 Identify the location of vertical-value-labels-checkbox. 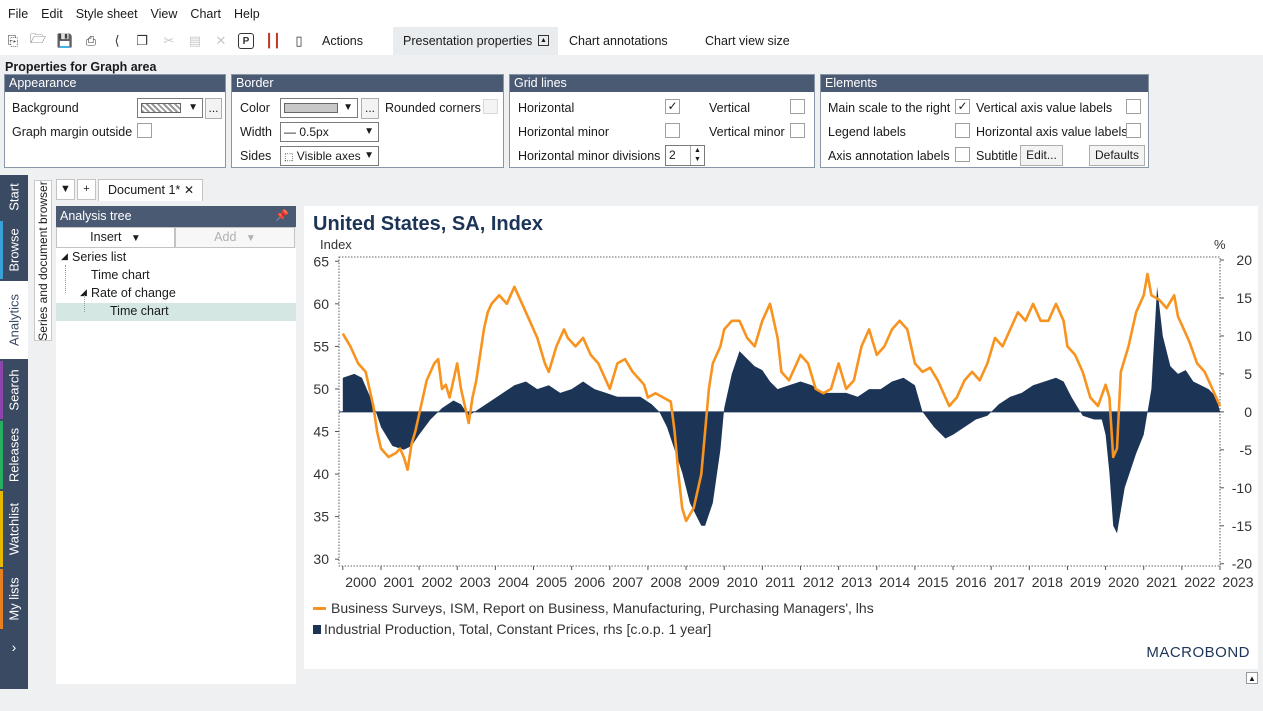
(1133, 106).